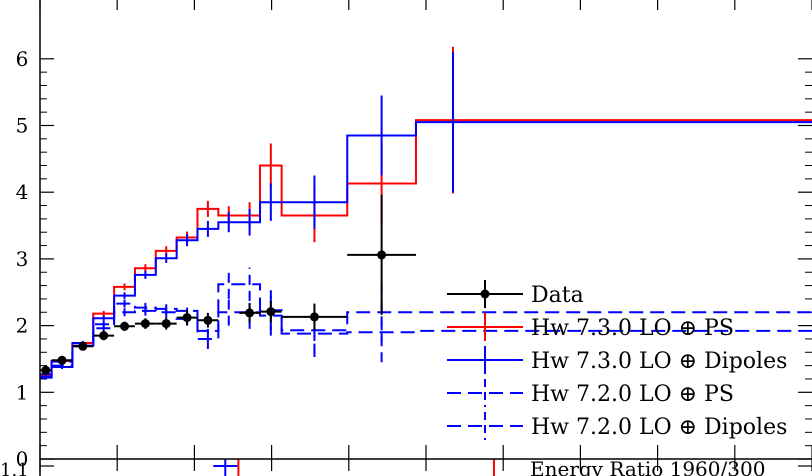 Image resolution: width=812 pixels, height=476 pixels. What do you see at coordinates (659, 361) in the screenshot?
I see `legend-label: Hw 7.3.0 LO ⊕ Dipoles` at bounding box center [659, 361].